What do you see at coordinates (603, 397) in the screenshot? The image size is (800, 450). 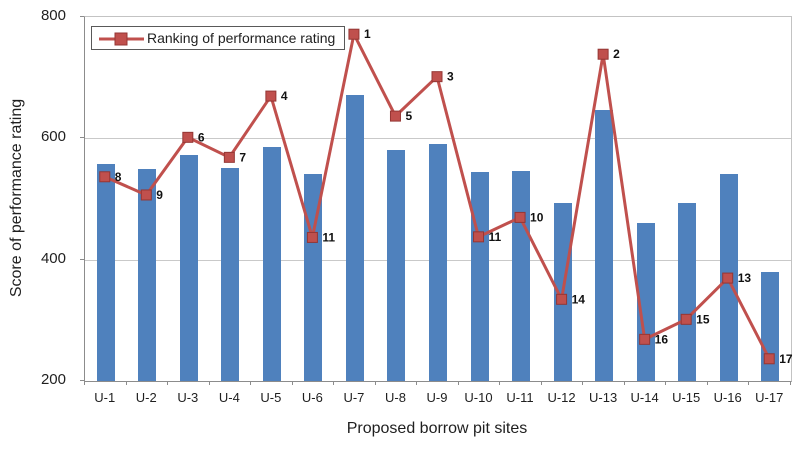 I see `x-tick-label: U-13` at bounding box center [603, 397].